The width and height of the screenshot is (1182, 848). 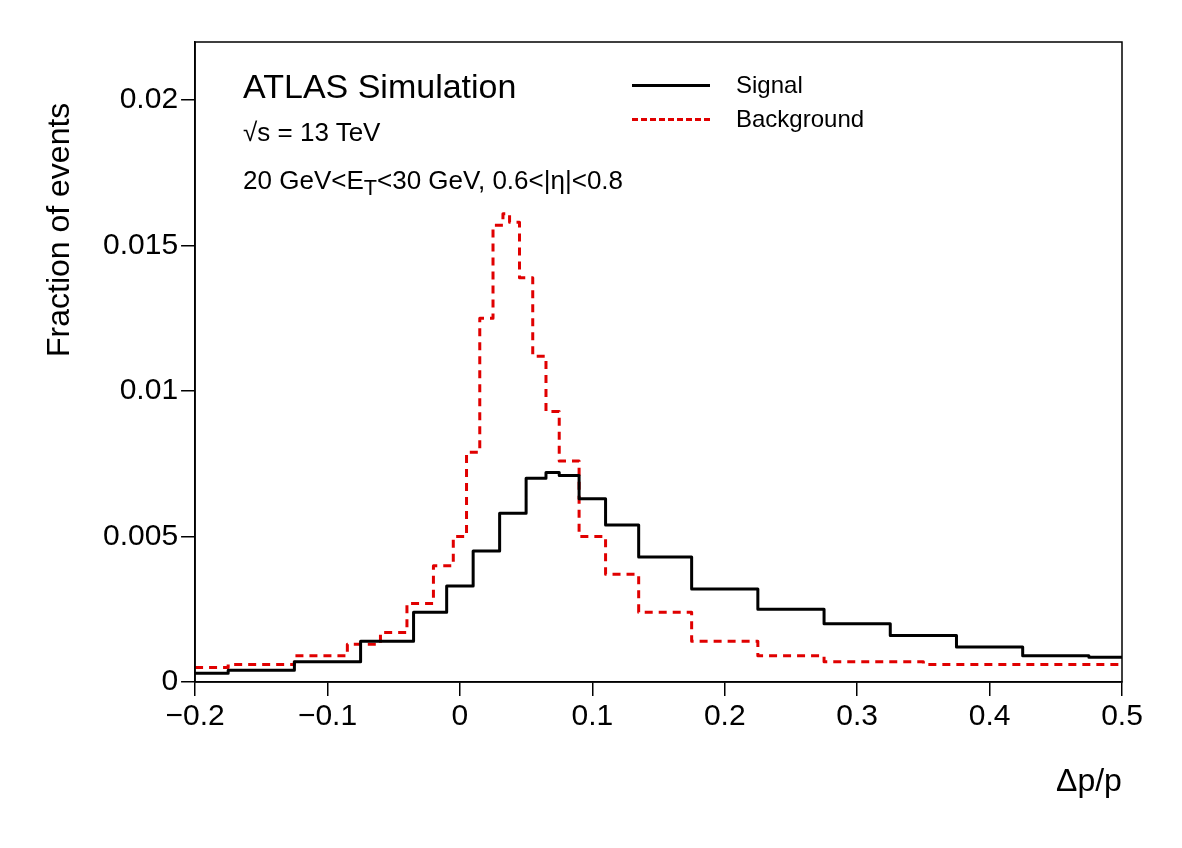 I want to click on y-tick-label: 0.01, so click(x=149, y=389).